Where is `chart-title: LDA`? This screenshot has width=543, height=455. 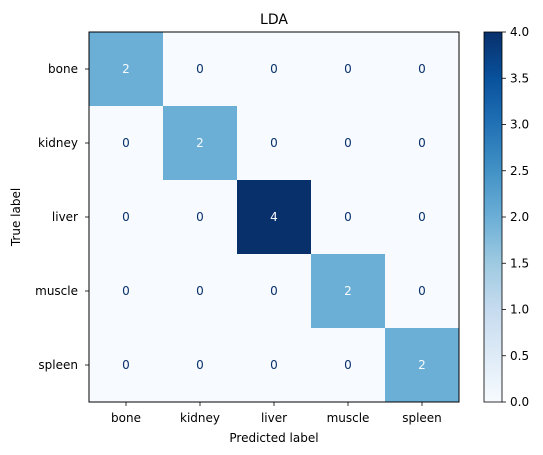
chart-title: LDA is located at coordinates (274, 20).